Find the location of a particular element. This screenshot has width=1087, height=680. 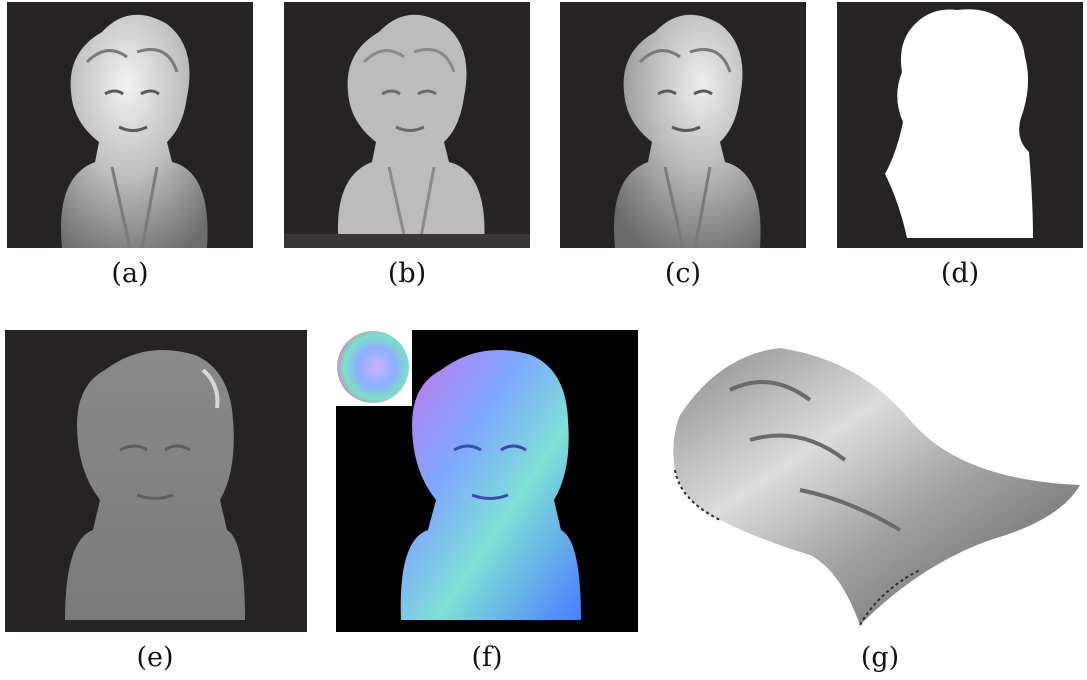

caption-d: (d) is located at coordinates (960, 273).